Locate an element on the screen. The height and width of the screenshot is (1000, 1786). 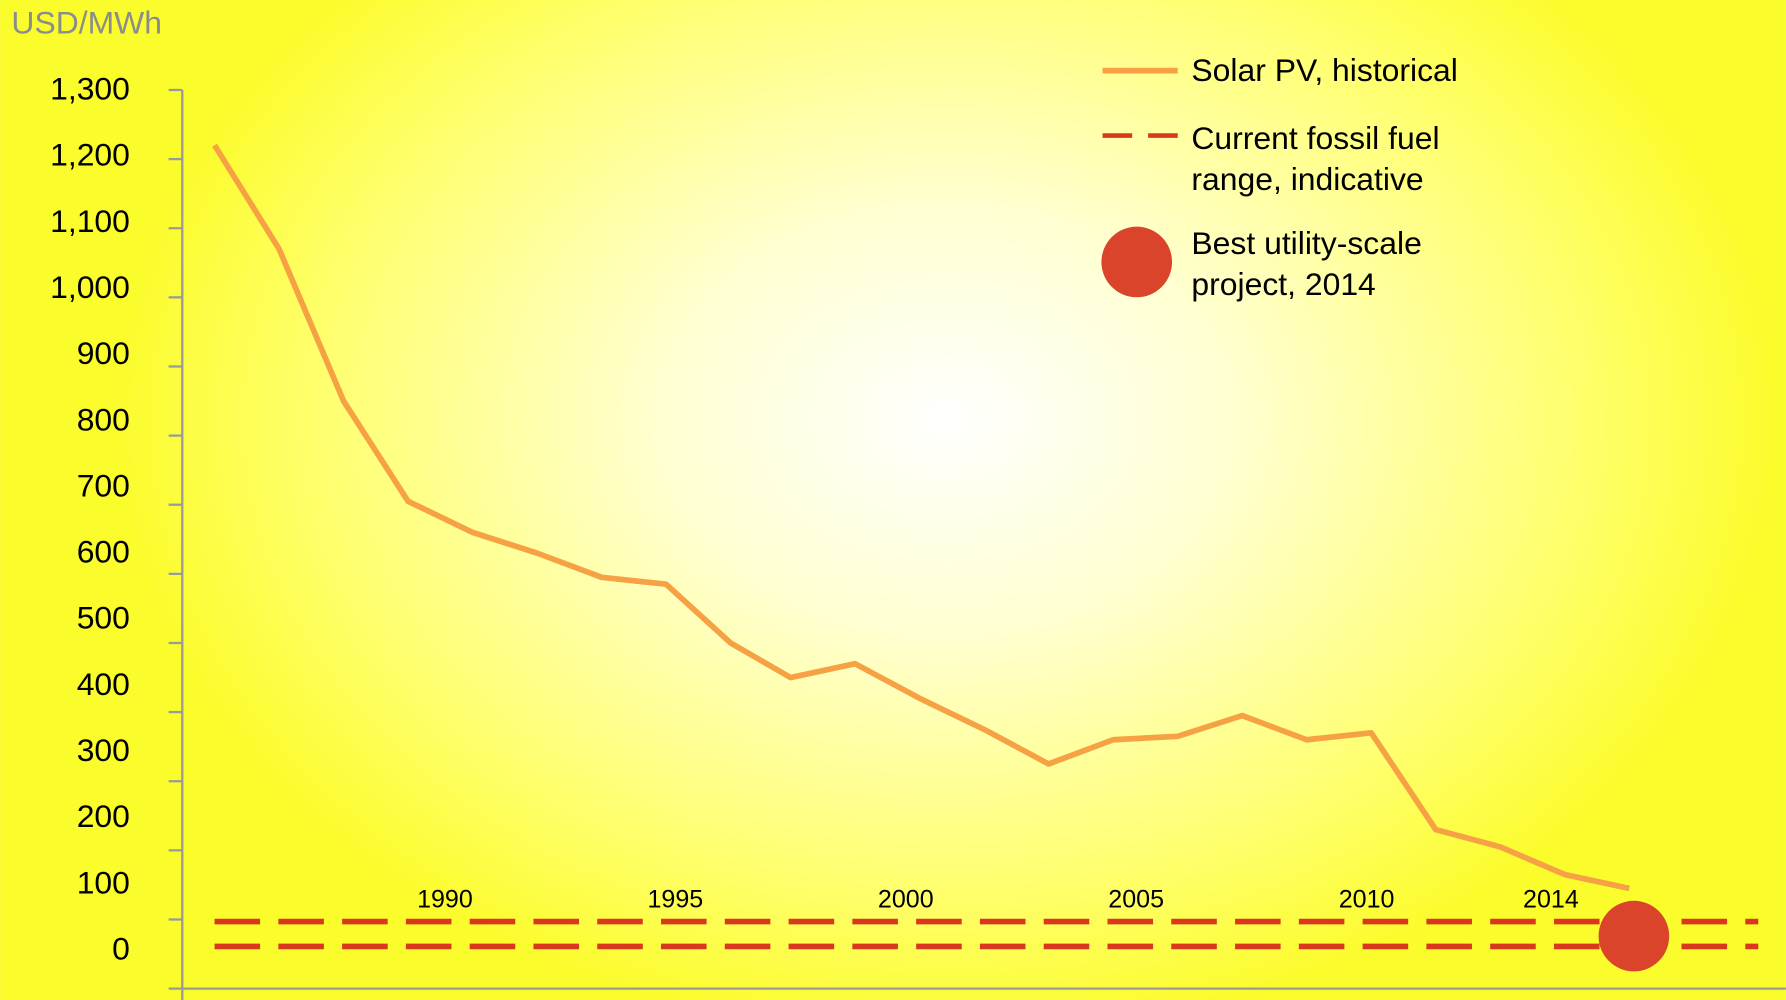
y-tick-label: 1,300 is located at coordinates (90, 89).